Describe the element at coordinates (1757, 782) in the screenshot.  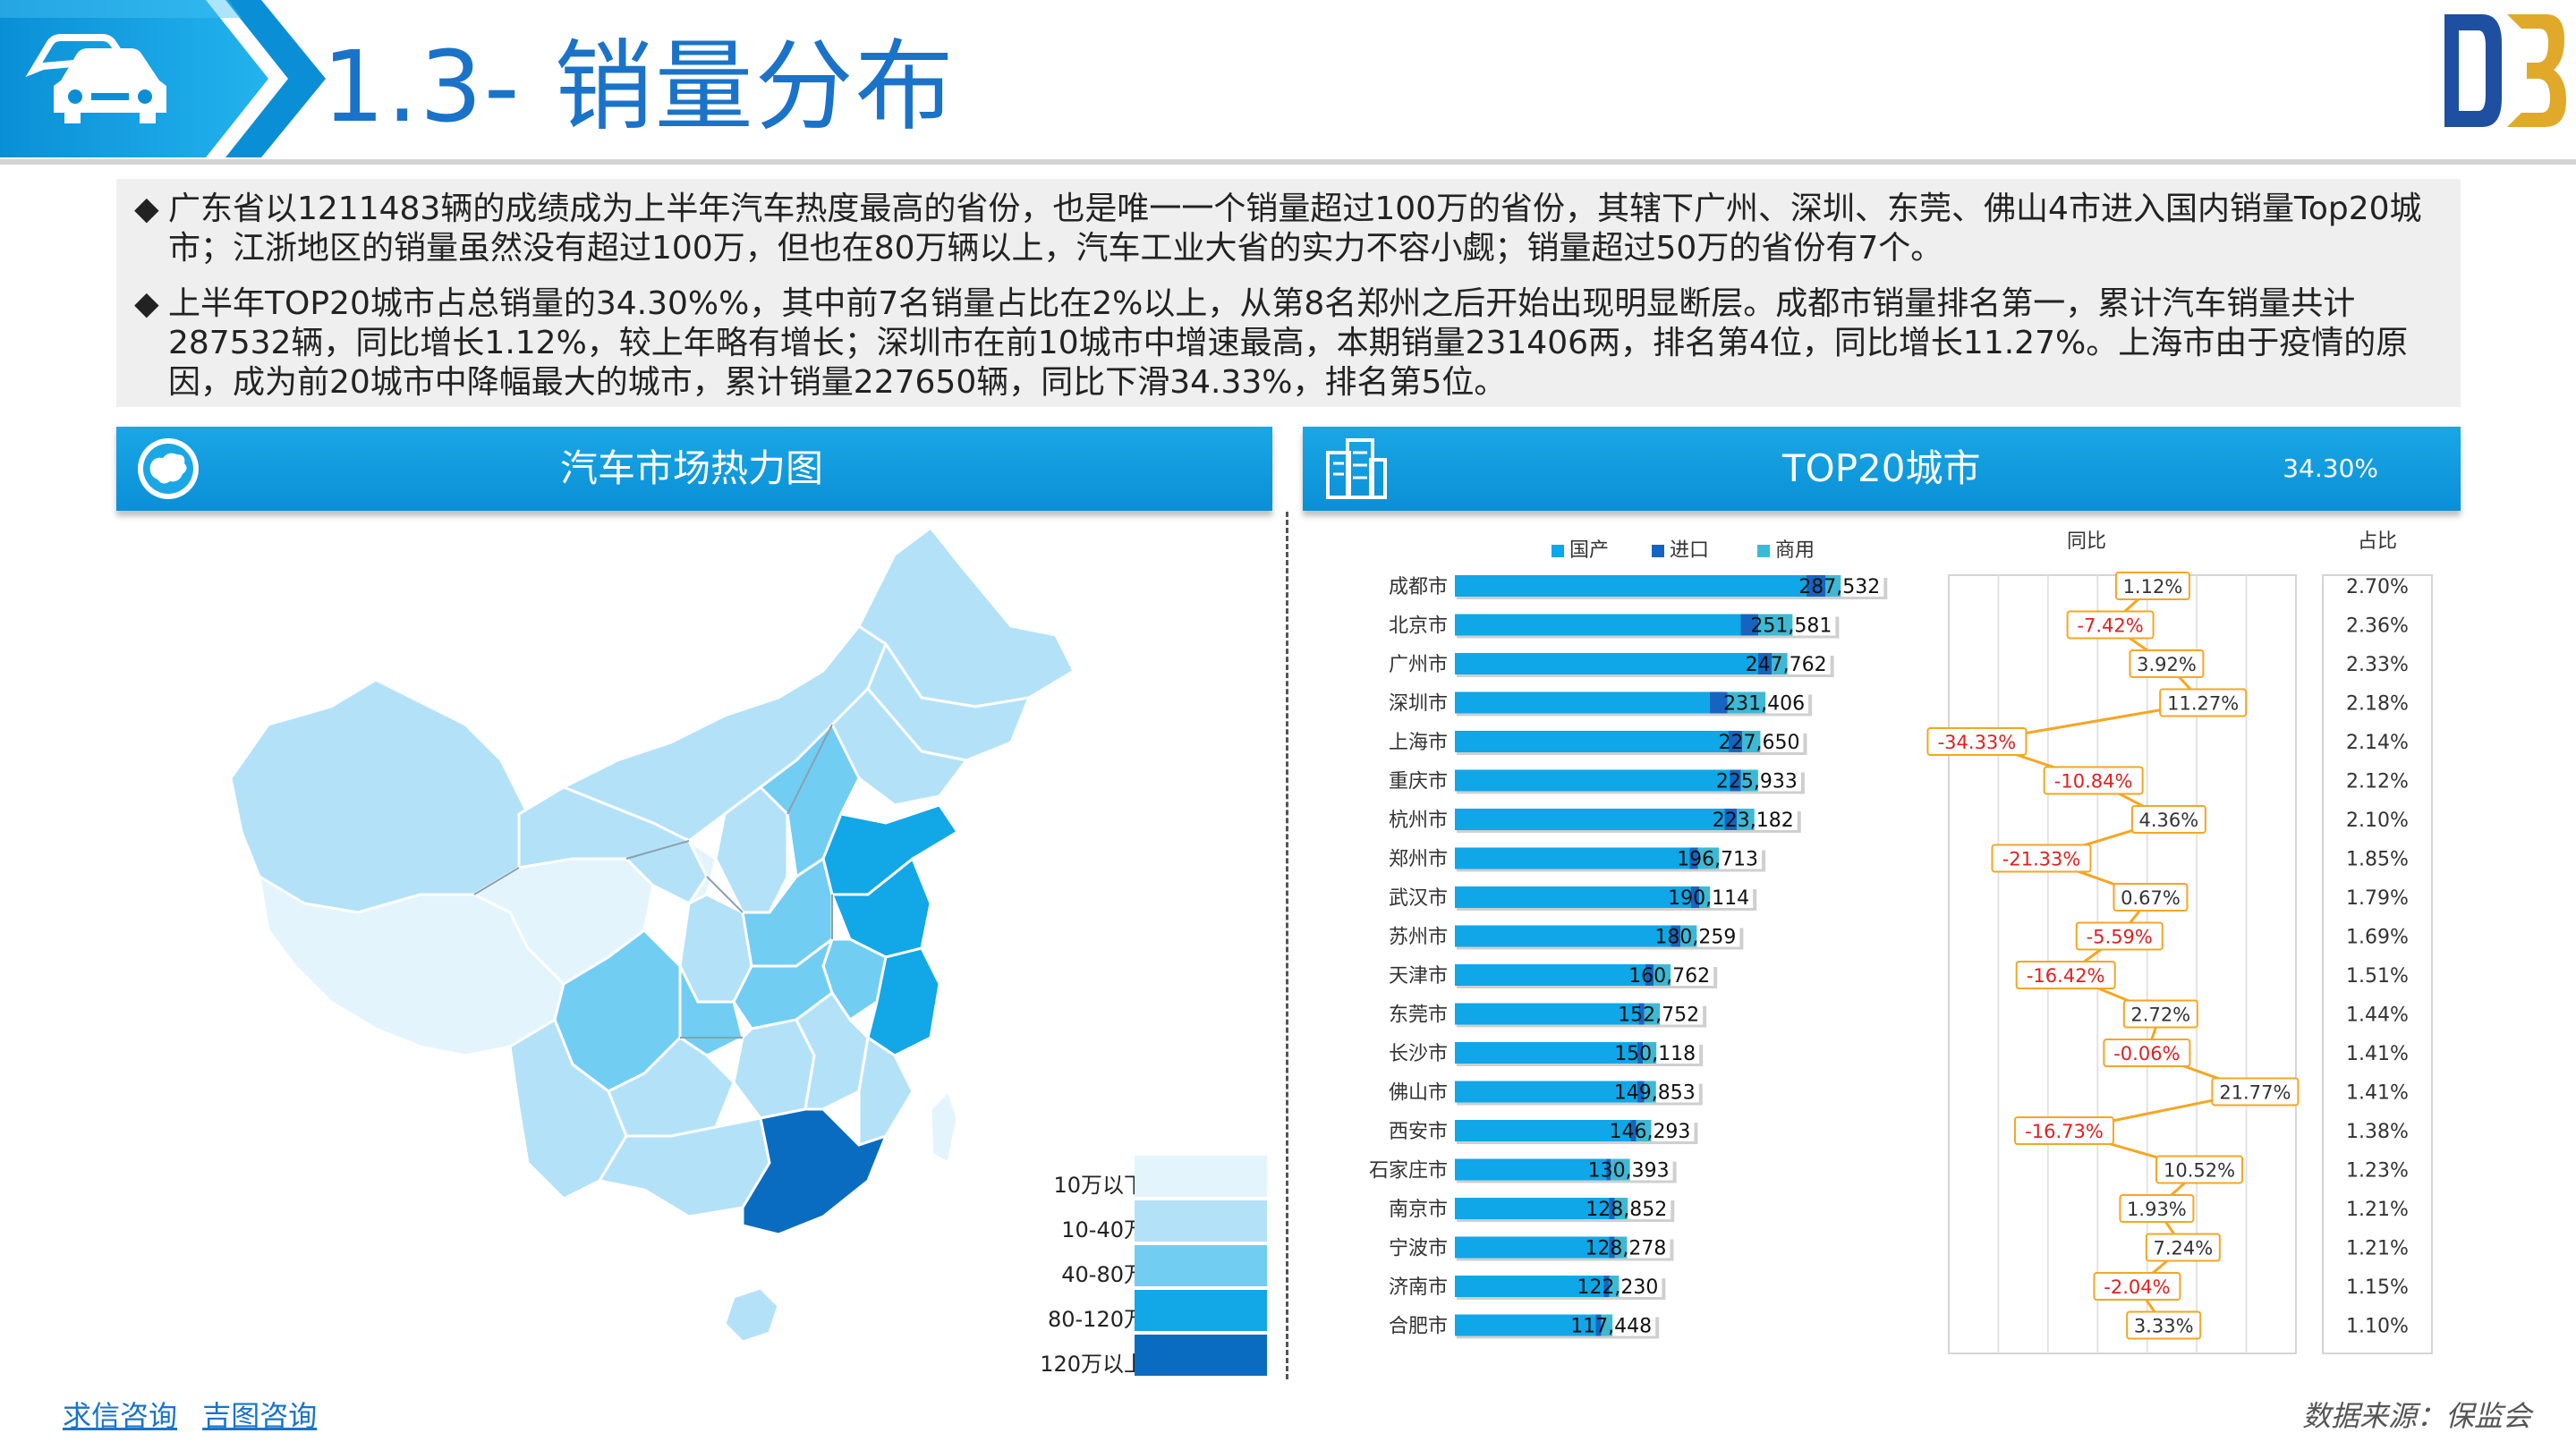
I see `bar-total-label: 225,933` at that location.